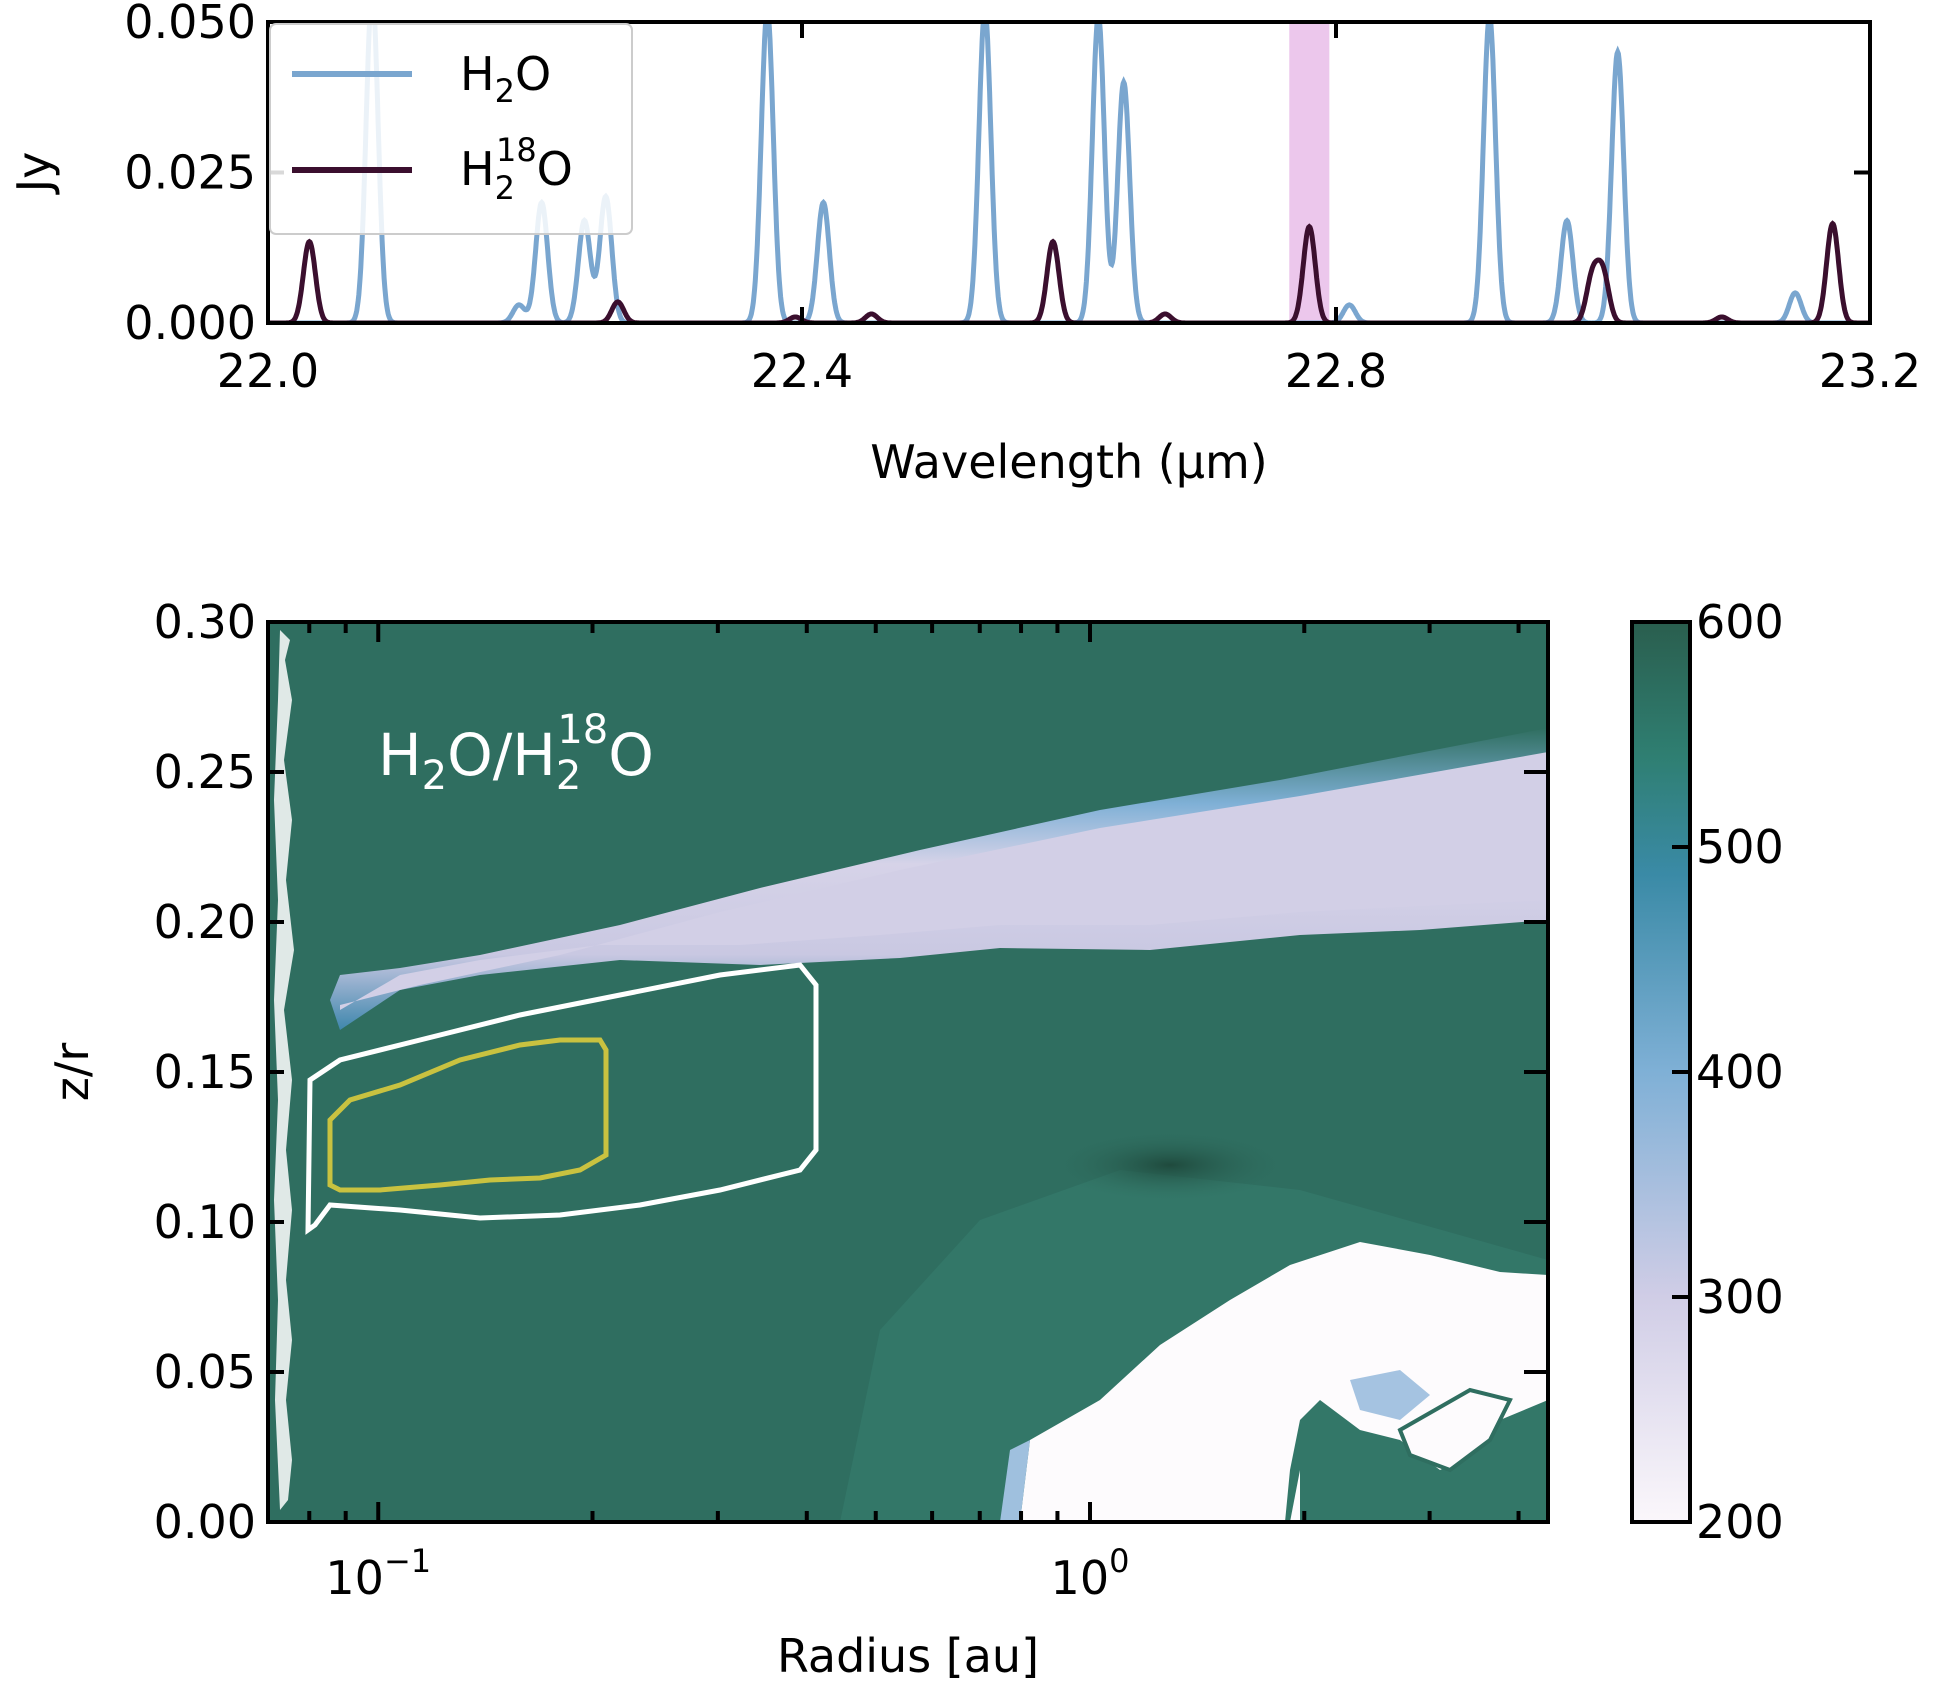  Describe the element at coordinates (205, 772) in the screenshot. I see `heatmap-y-tick-label: 0.25` at that location.